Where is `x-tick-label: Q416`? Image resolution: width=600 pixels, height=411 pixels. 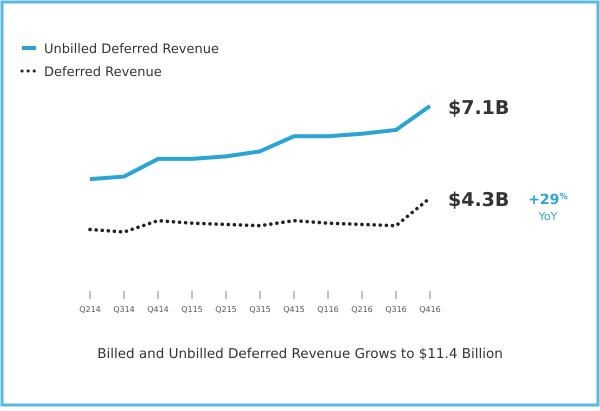
x-tick-label: Q416 is located at coordinates (430, 309).